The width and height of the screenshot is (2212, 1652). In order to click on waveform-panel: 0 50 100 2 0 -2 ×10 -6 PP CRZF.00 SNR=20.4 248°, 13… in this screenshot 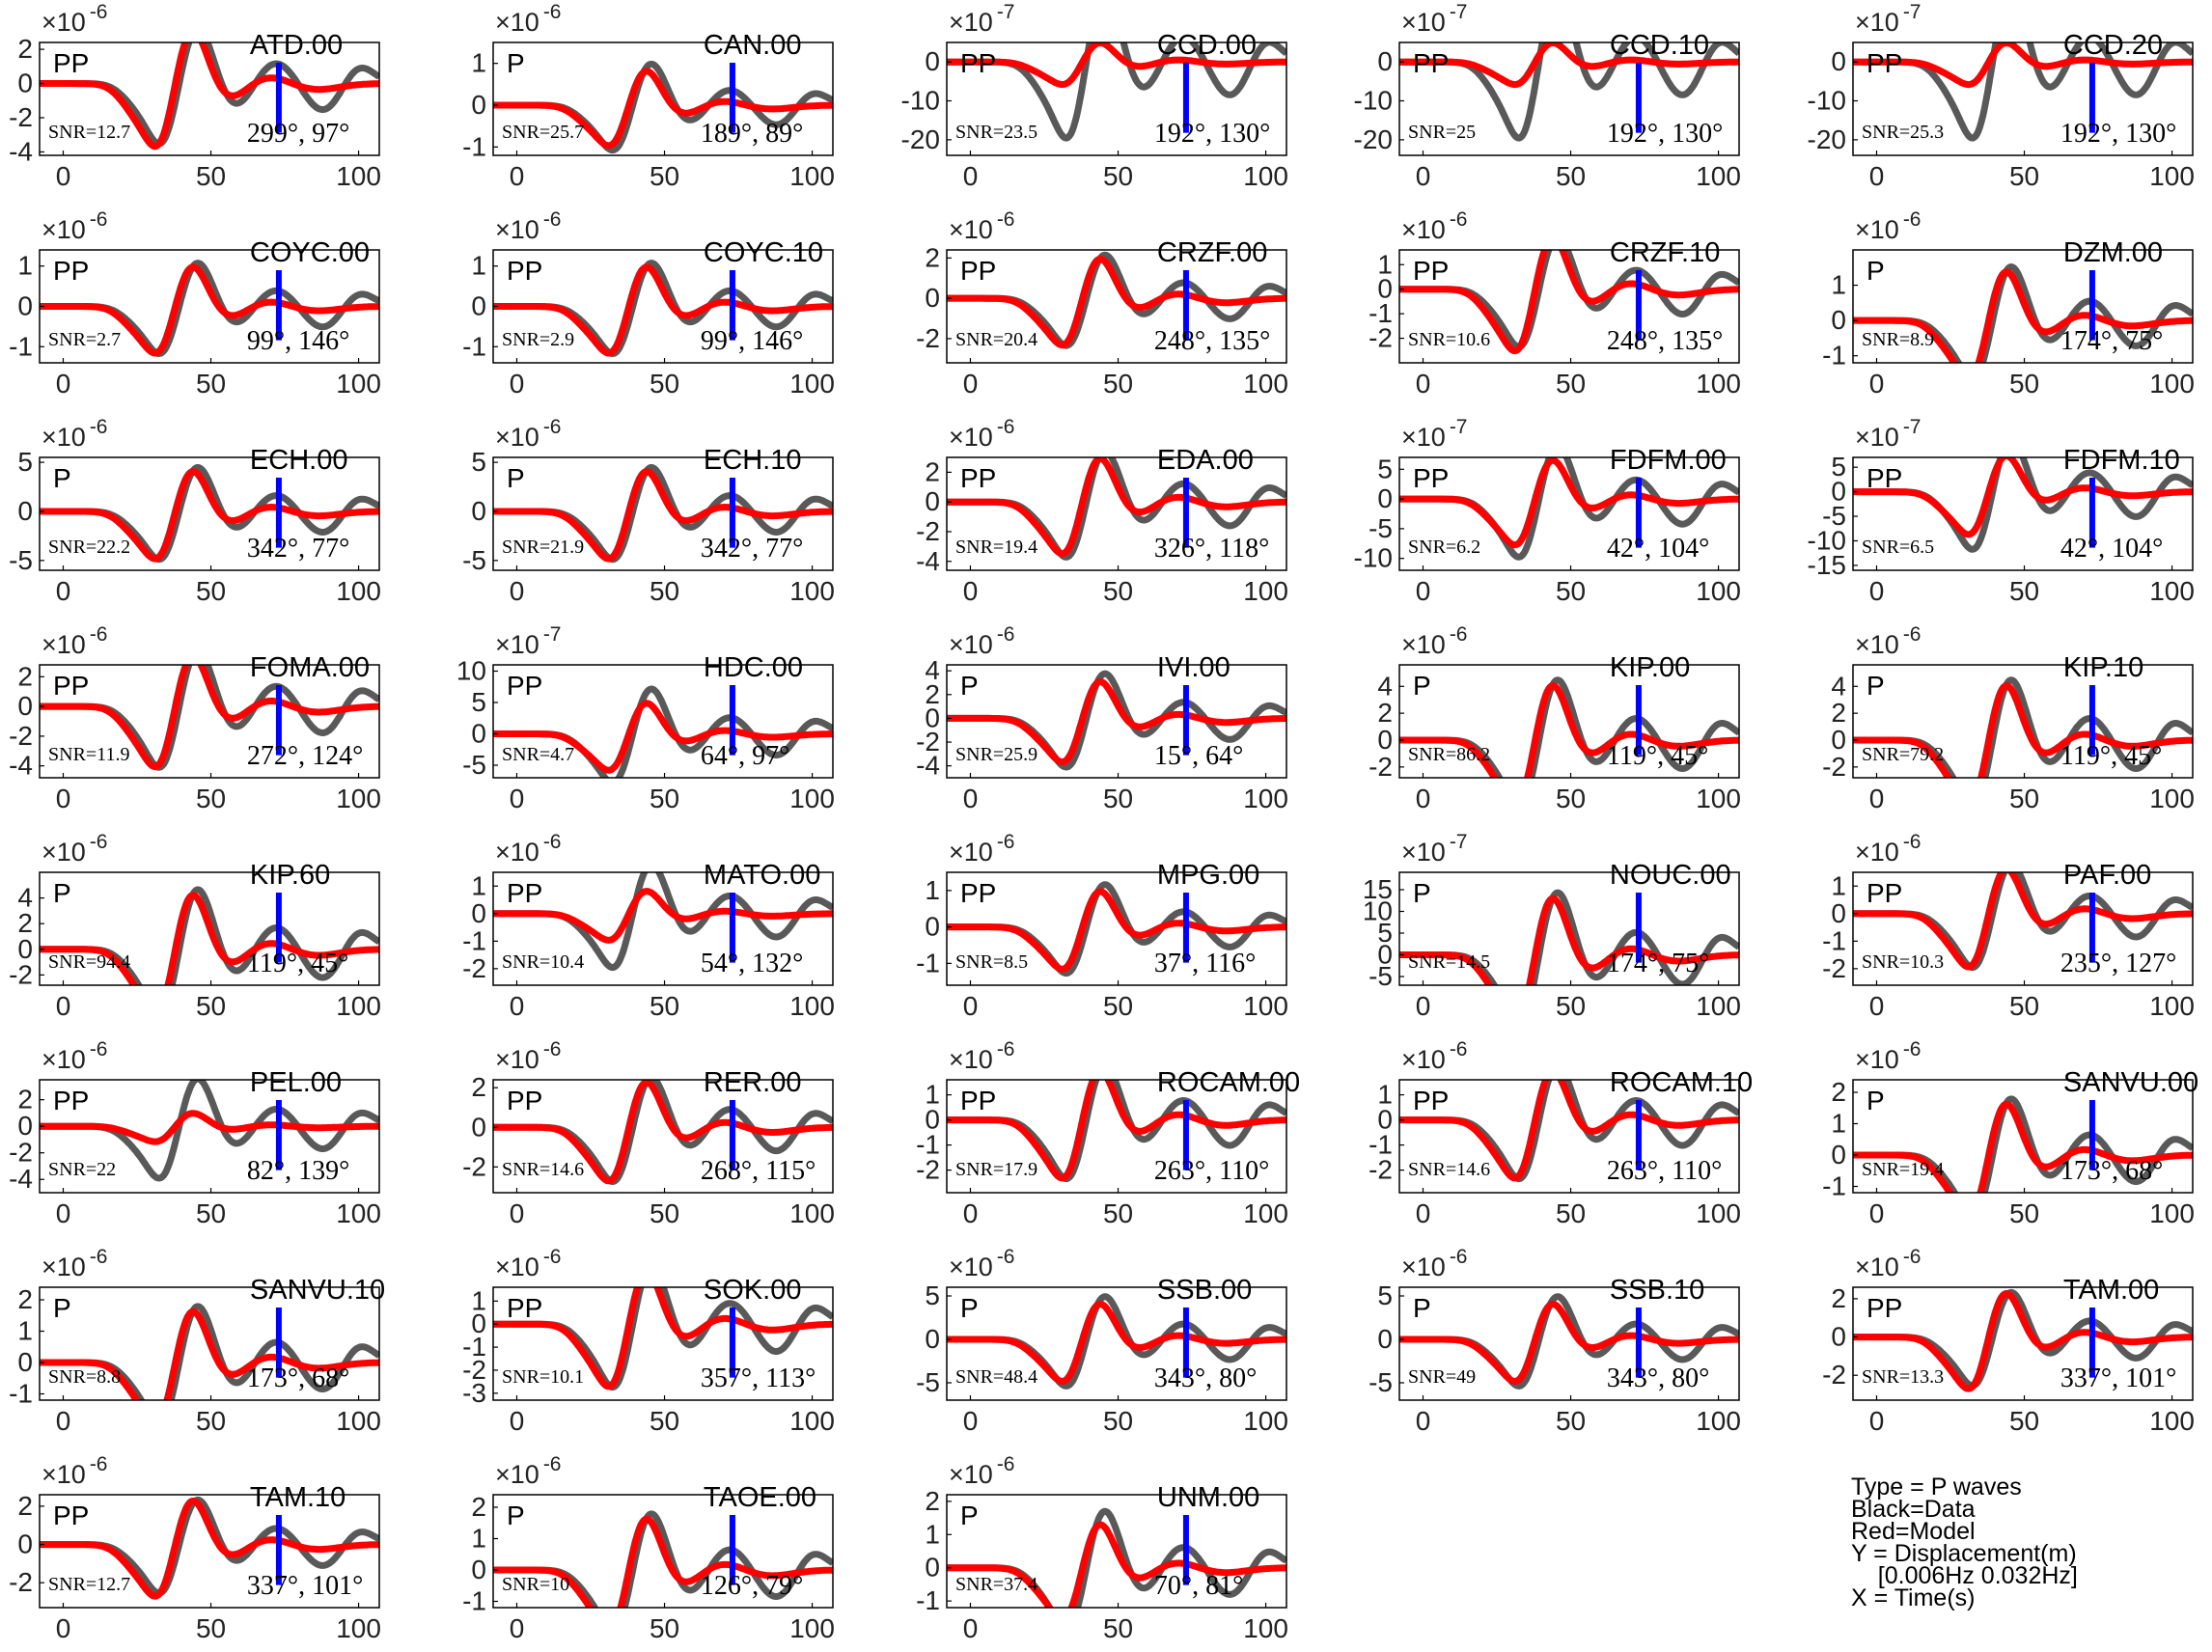, I will do `click(1102, 303)`.